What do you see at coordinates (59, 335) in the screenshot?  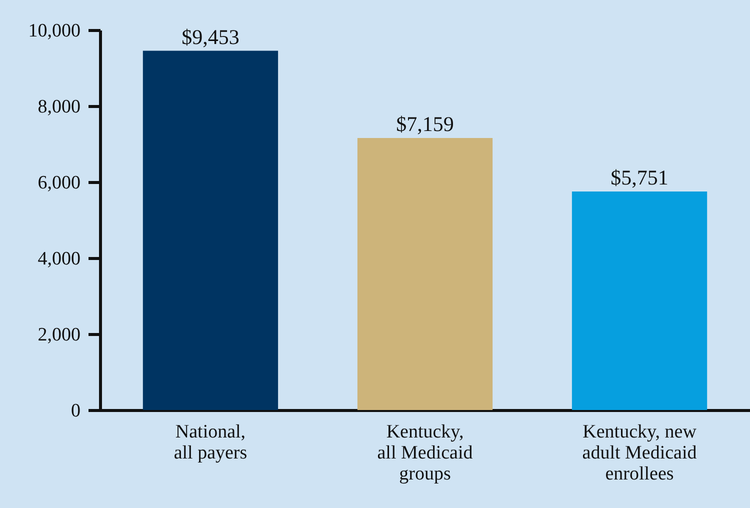 I see `y-tick-label: 2,000` at bounding box center [59, 335].